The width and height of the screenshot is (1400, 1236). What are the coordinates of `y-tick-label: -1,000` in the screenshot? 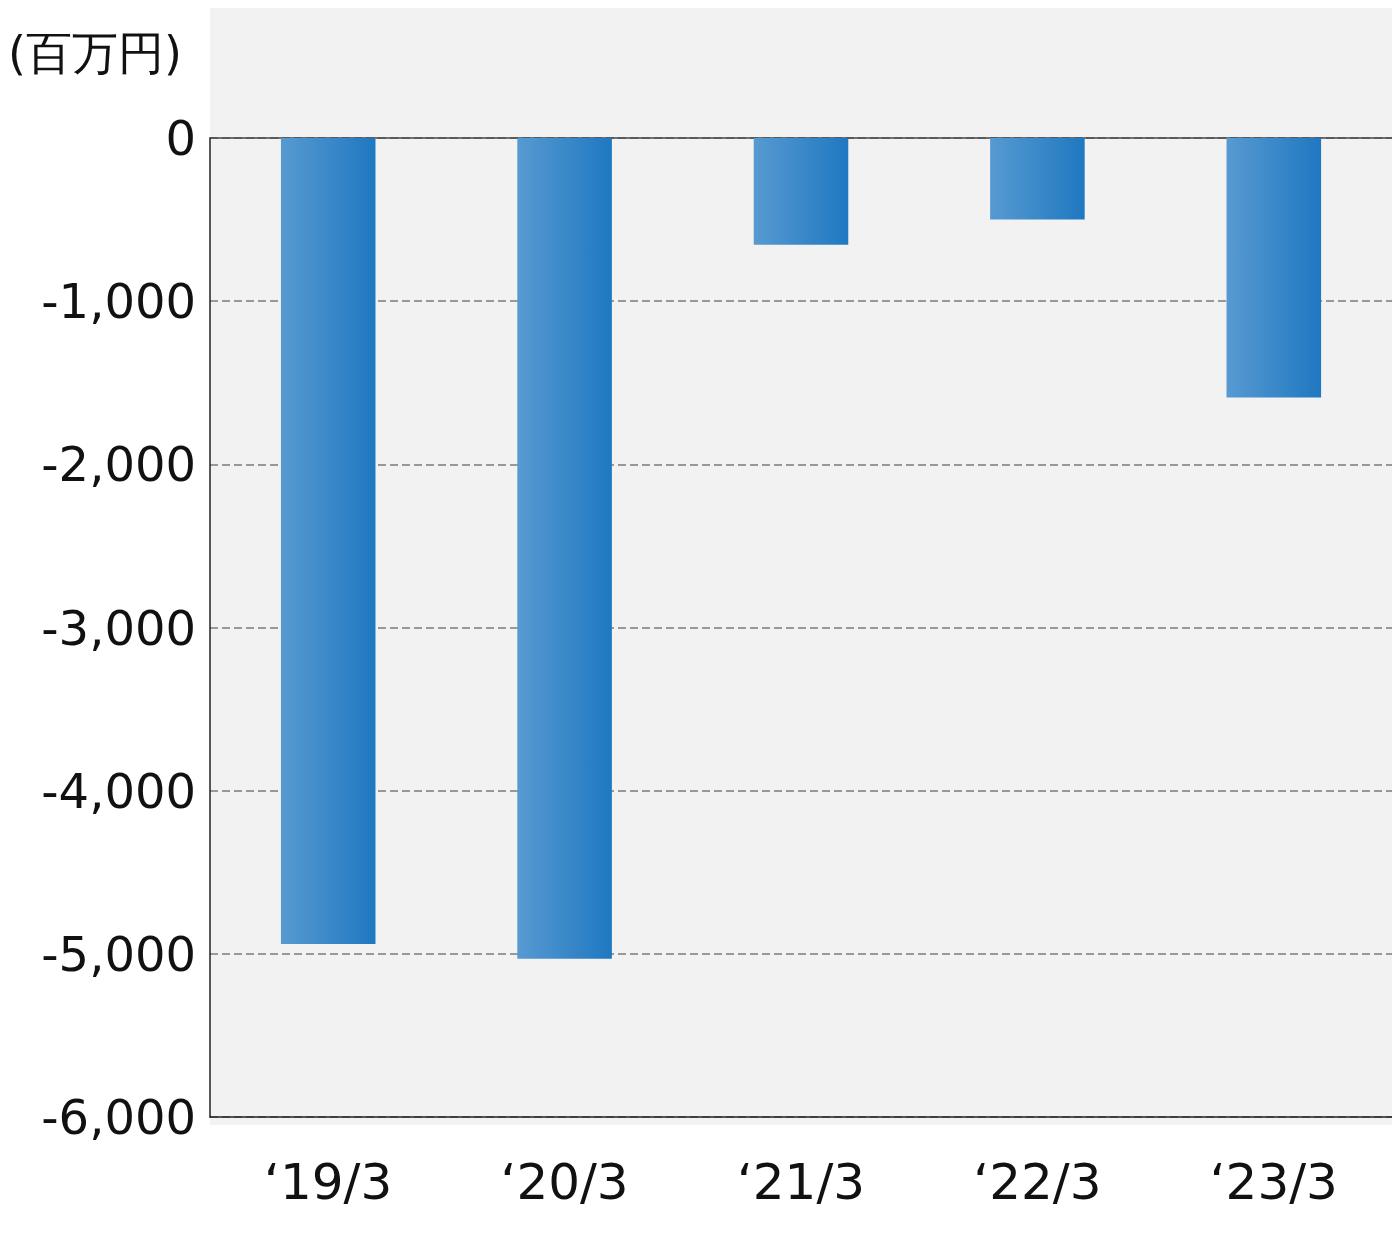 It's located at (118, 301).